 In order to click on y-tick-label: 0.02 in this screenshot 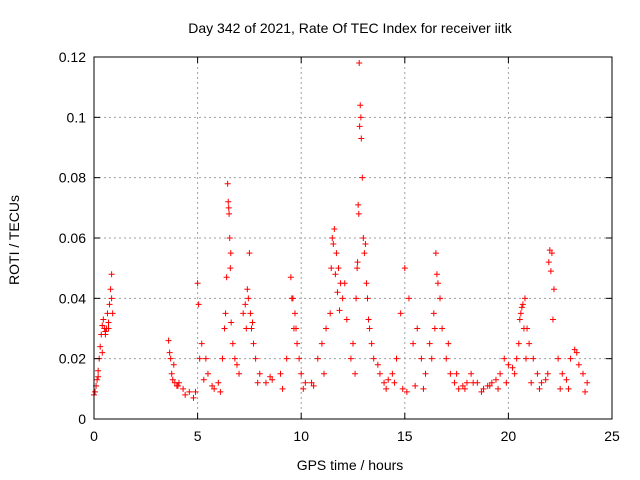, I will do `click(72, 359)`.